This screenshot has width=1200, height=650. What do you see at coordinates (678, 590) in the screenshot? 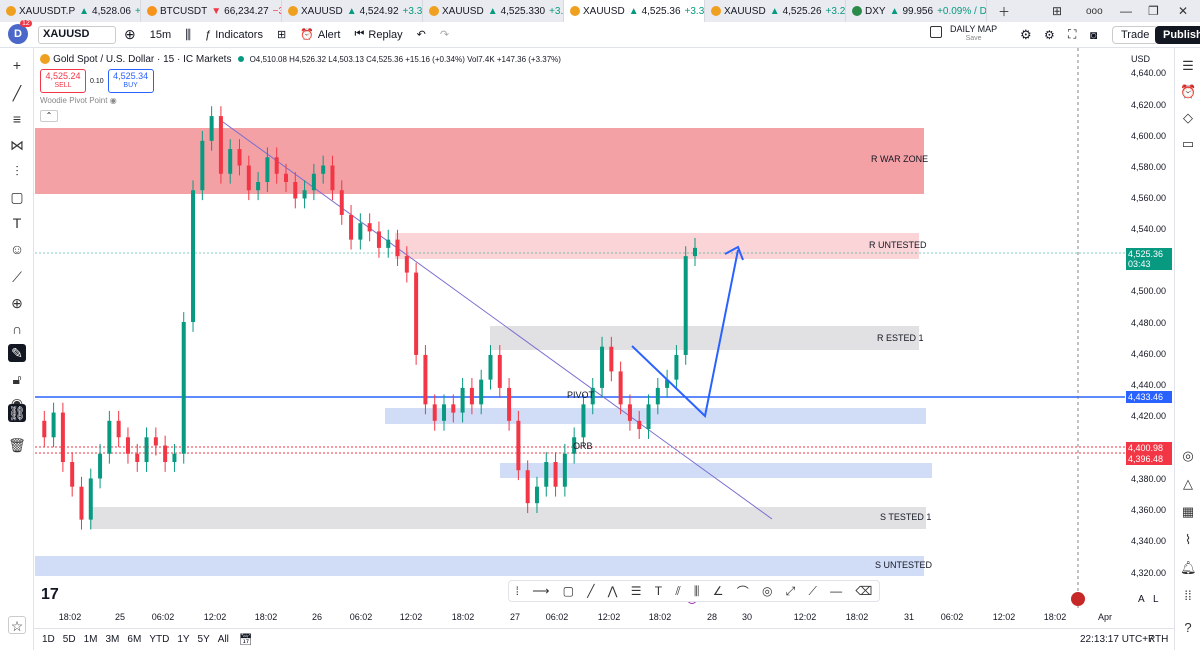
I see `channel-tool-icon: ⫽` at bounding box center [678, 590].